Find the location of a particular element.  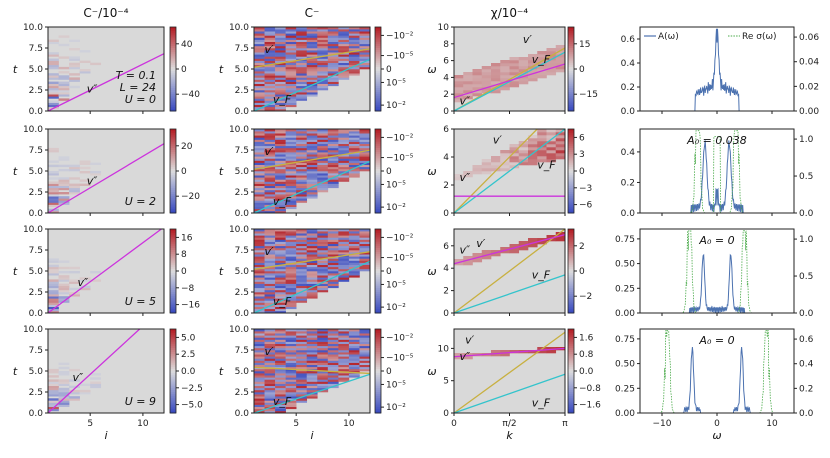

c2-colorbar-row2-segment is located at coordinates (378, 201).